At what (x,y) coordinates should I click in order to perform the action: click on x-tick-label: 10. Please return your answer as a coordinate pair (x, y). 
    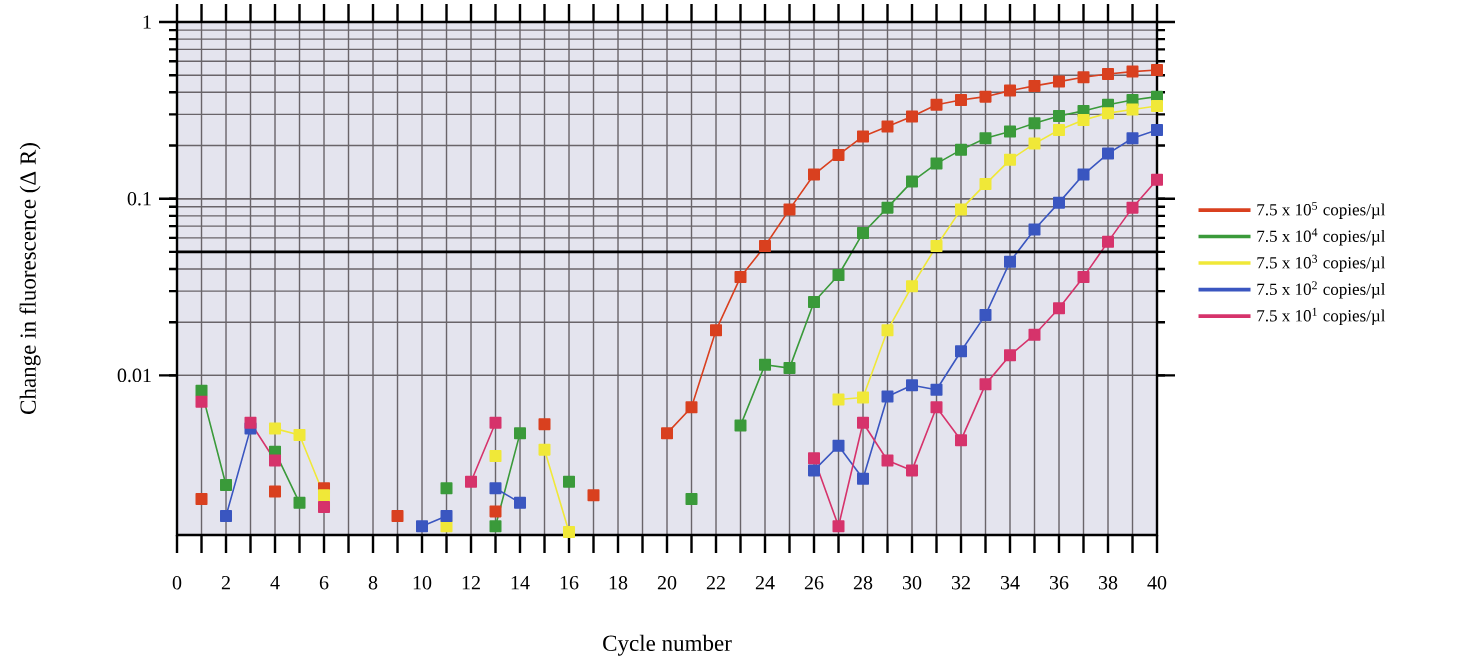
    Looking at the image, I should click on (422, 583).